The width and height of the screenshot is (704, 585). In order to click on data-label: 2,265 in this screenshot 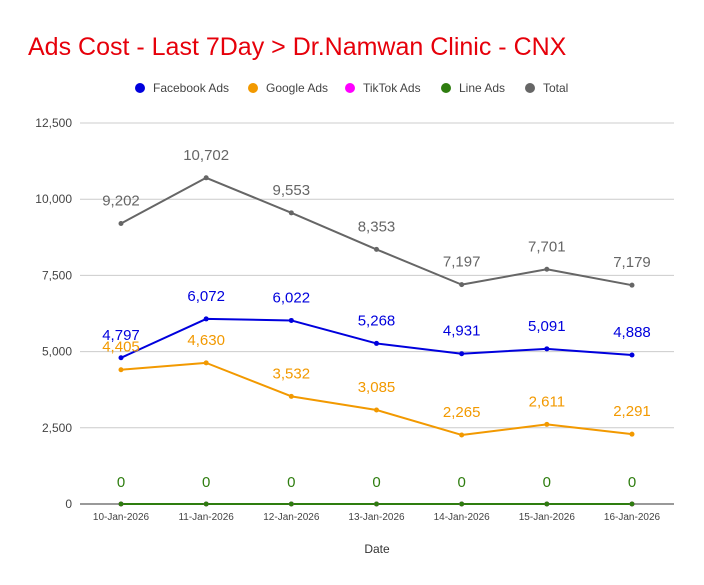, I will do `click(462, 412)`.